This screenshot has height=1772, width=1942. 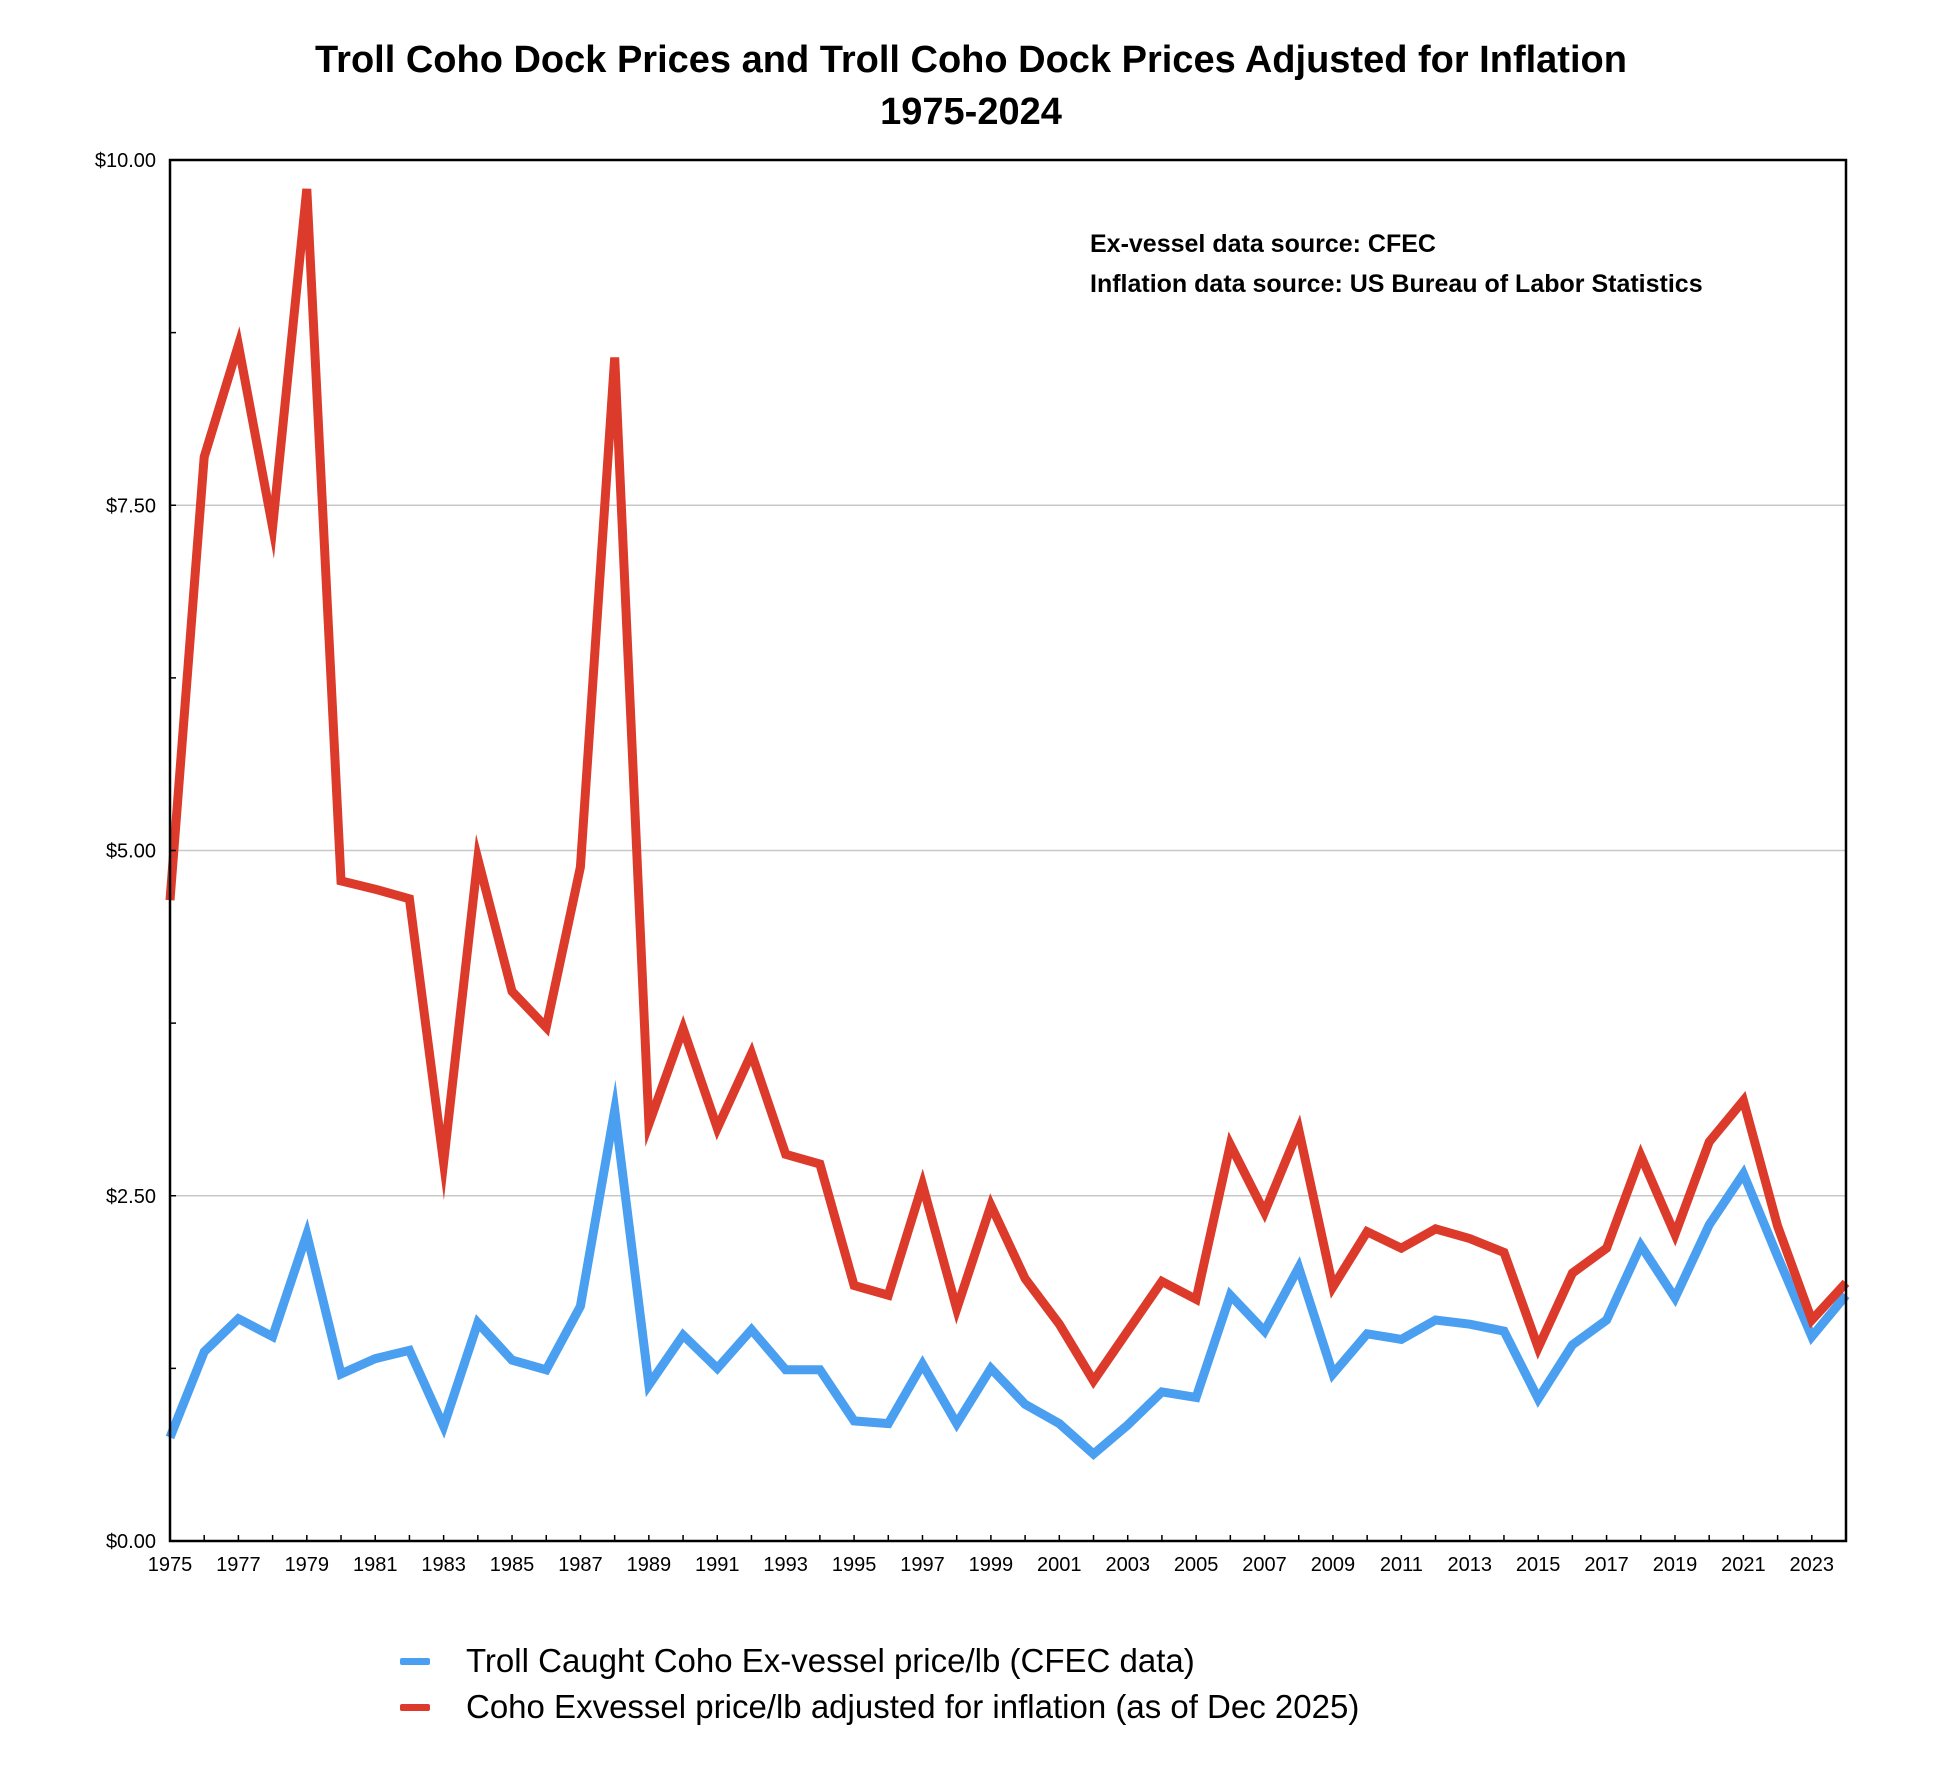 What do you see at coordinates (307, 1565) in the screenshot?
I see `x-tick-label: 1979` at bounding box center [307, 1565].